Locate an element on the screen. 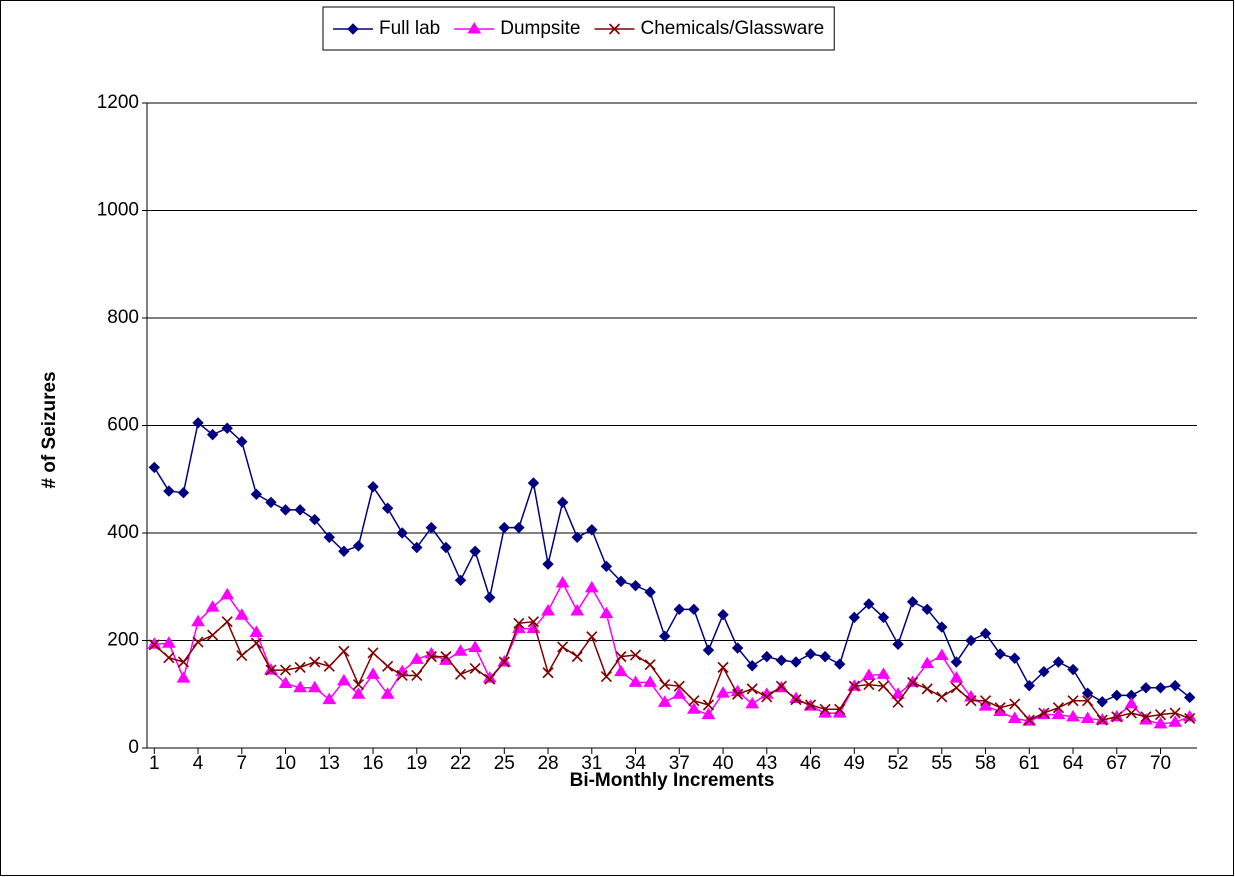 The width and height of the screenshot is (1235, 877). y-axis-title: # of Seizures is located at coordinates (49, 429).